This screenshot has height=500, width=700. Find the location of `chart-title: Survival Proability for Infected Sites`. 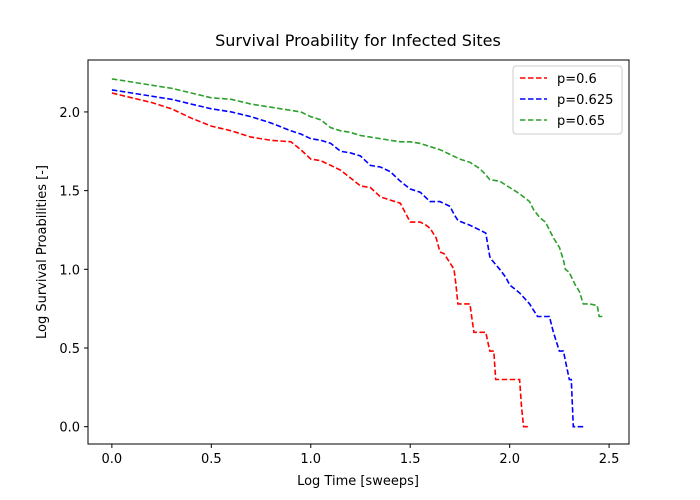

chart-title: Survival Proability for Infected Sites is located at coordinates (358, 40).